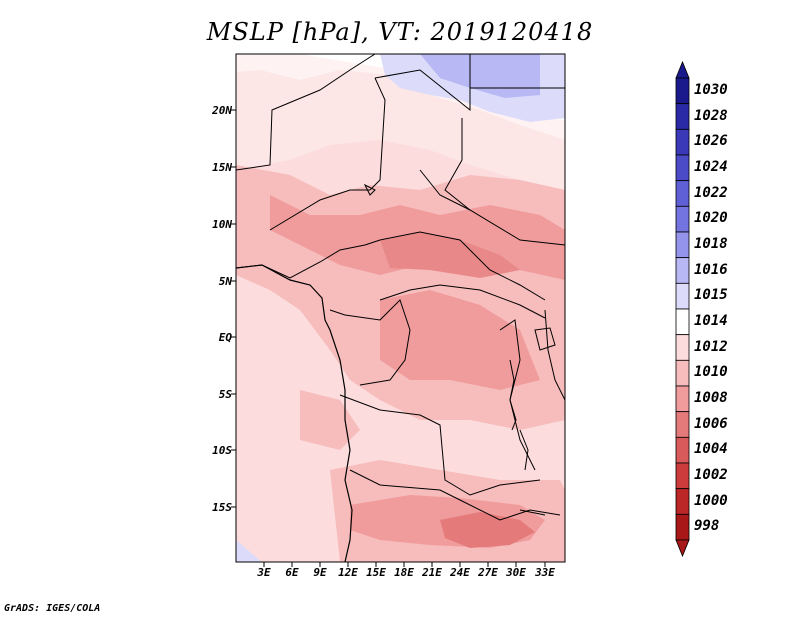 The image size is (800, 618). What do you see at coordinates (319, 210) in the screenshot?
I see `border-nigeria` at bounding box center [319, 210].